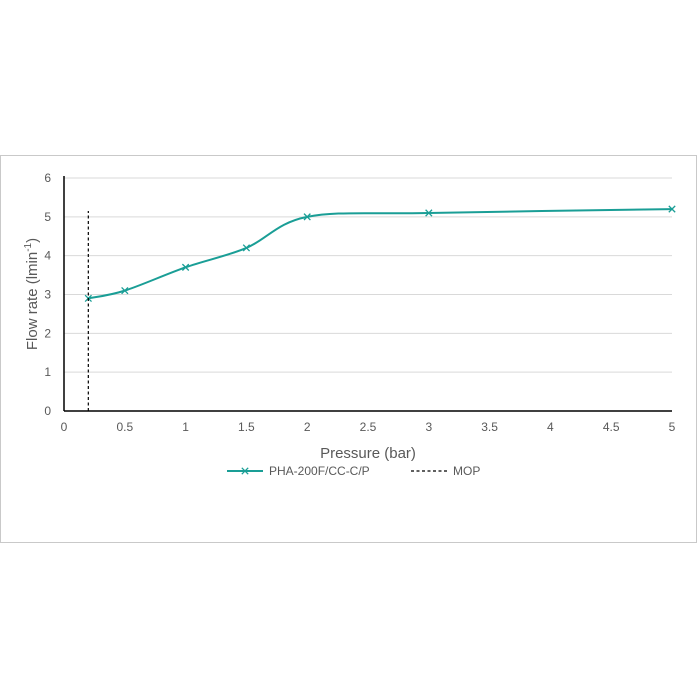 The image size is (700, 700). I want to click on y-tick-label-4: 4, so click(47, 256).